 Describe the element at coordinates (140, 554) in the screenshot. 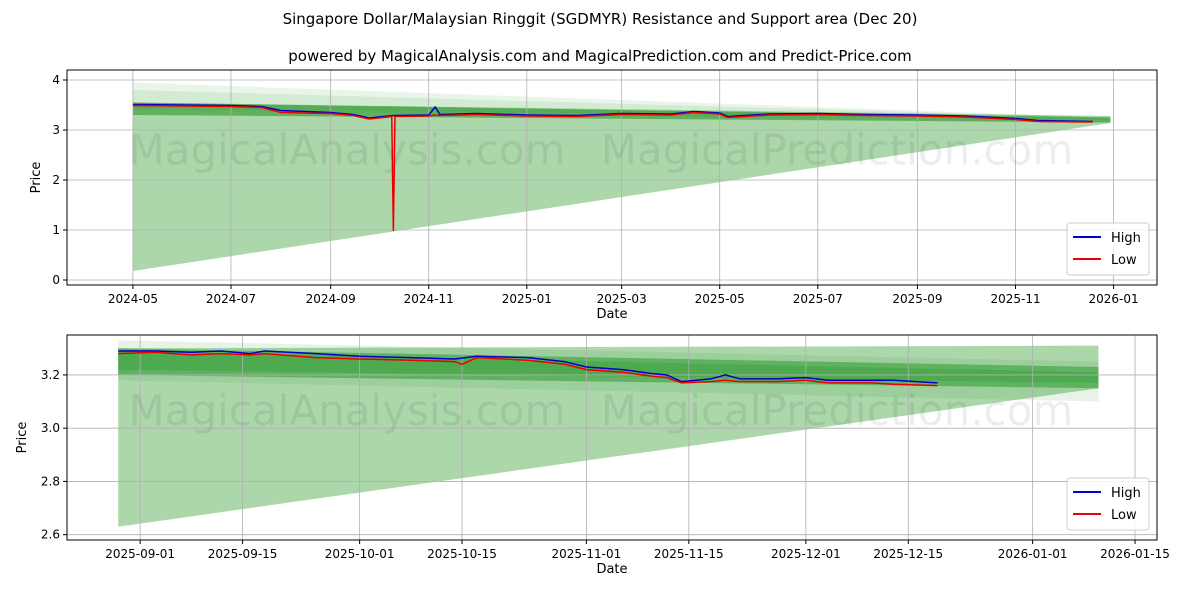

I see `x-tick-label: 2025-09-01` at that location.